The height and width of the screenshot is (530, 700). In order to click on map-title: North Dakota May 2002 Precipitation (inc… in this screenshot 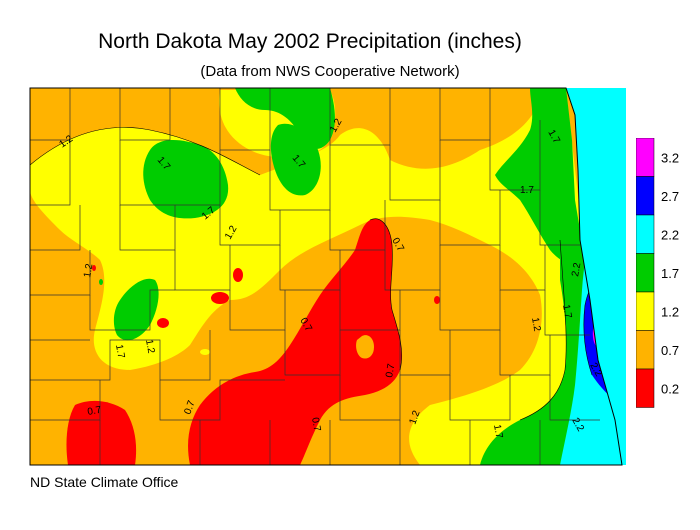, I will do `click(310, 41)`.